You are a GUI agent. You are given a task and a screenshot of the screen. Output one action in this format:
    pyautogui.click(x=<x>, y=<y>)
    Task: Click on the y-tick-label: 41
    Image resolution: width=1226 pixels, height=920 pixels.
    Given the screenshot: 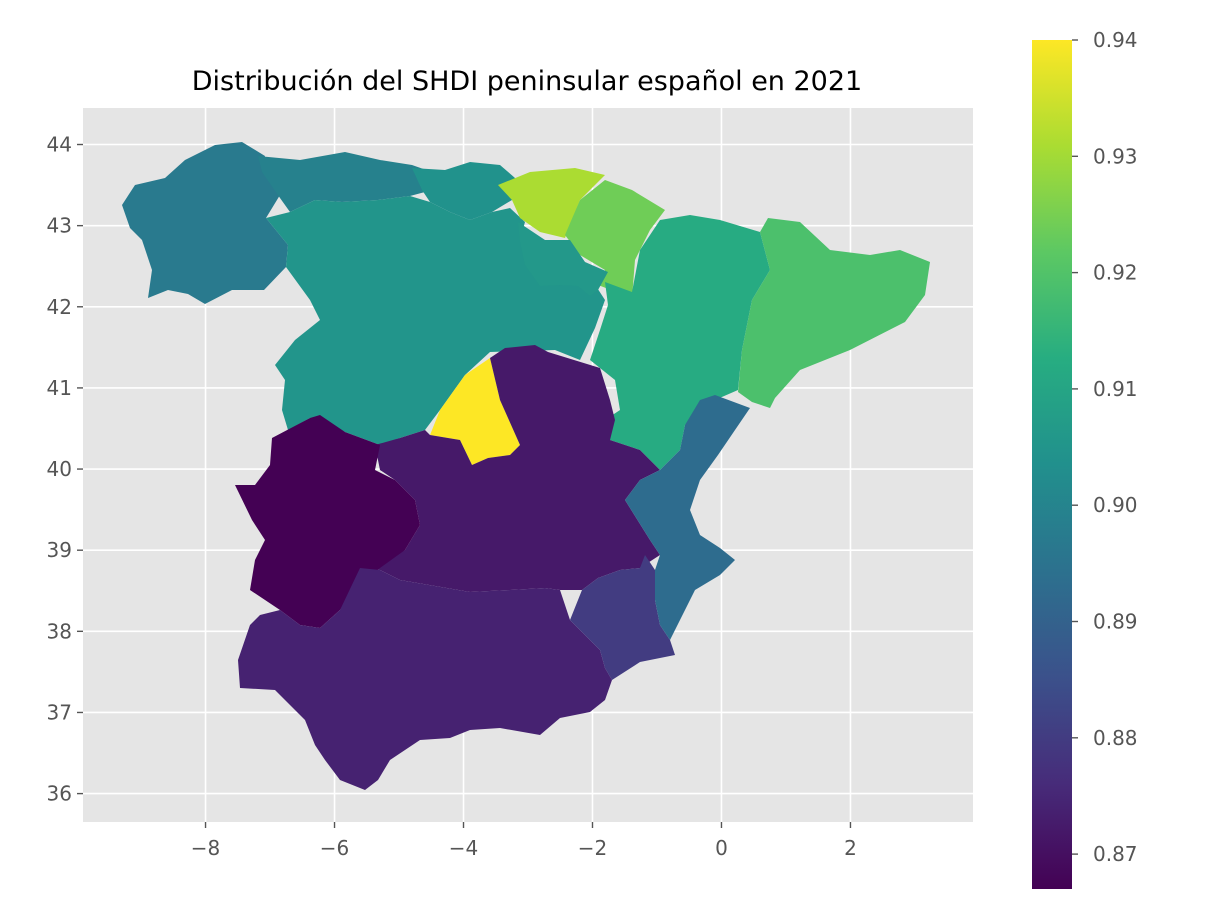 What is the action you would take?
    pyautogui.click(x=59, y=388)
    